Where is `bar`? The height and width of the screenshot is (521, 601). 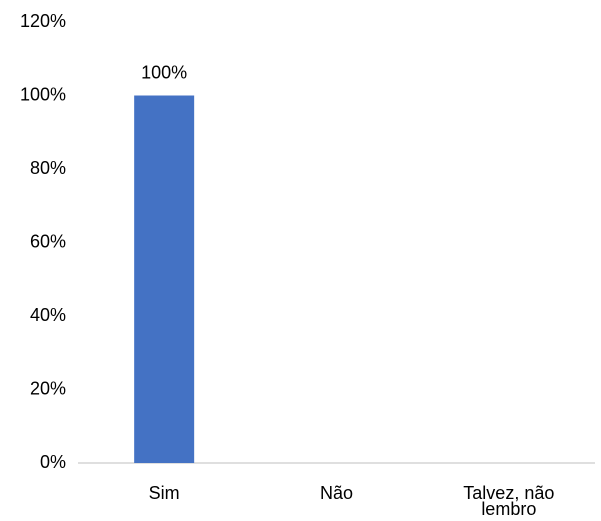 bar is located at coordinates (164, 279).